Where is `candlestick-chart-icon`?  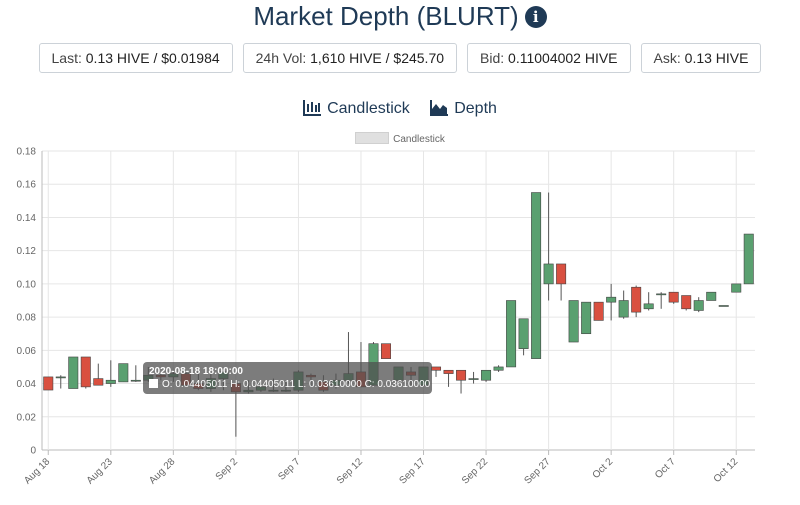
candlestick-chart-icon is located at coordinates (312, 108).